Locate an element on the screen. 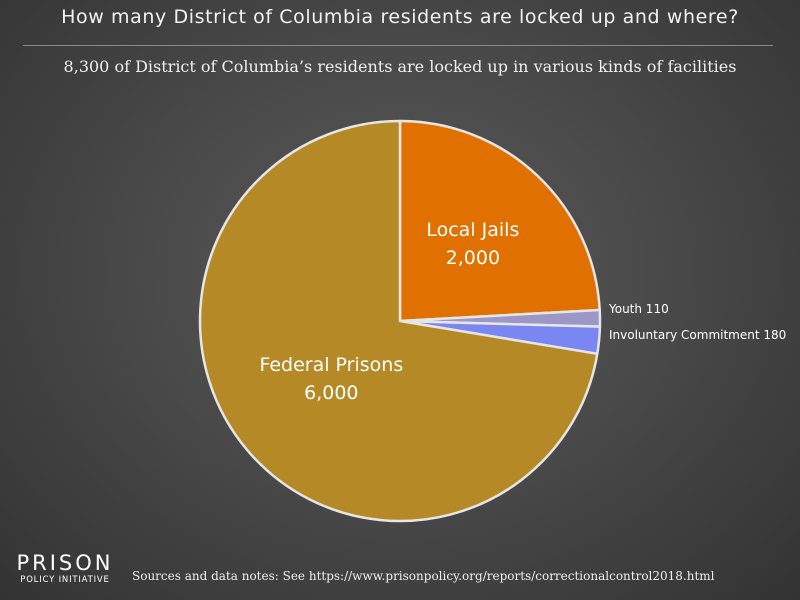 Image resolution: width=800 pixels, height=600 pixels. title-divider is located at coordinates (398, 45).